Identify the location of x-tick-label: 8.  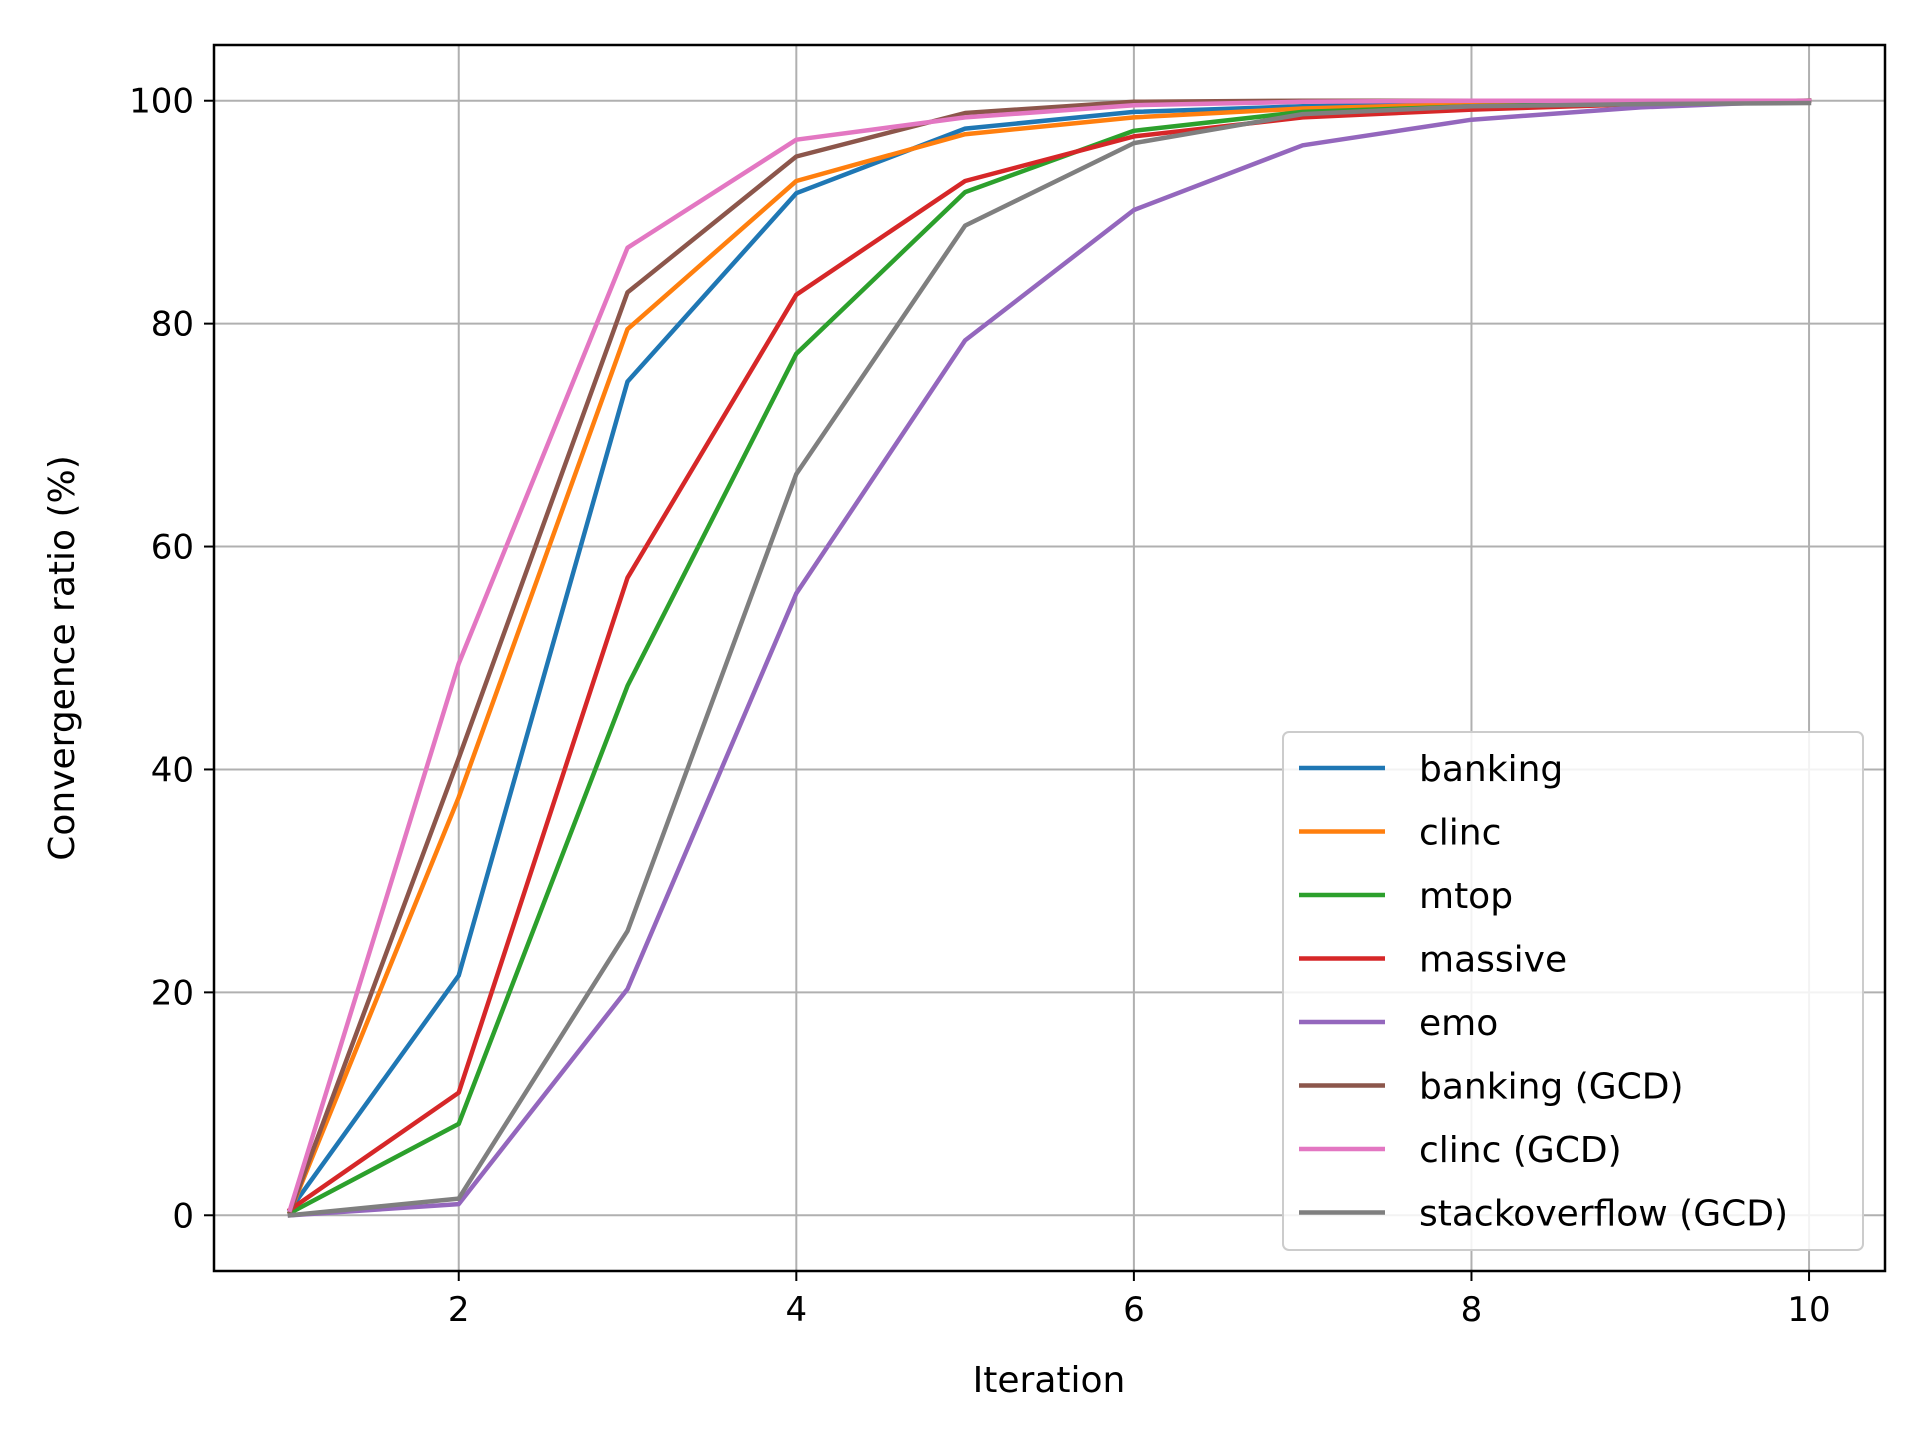
(1472, 1310).